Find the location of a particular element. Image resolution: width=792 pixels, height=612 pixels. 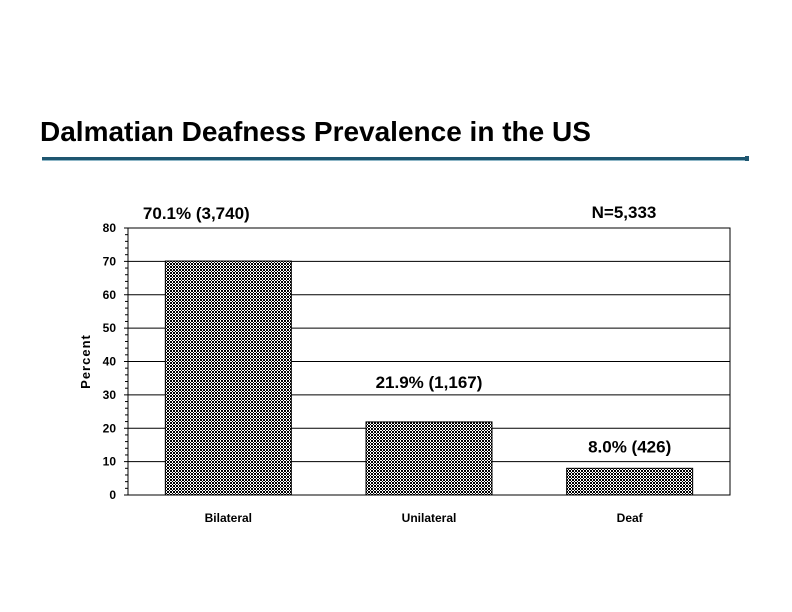

title-underline is located at coordinates (394, 159).